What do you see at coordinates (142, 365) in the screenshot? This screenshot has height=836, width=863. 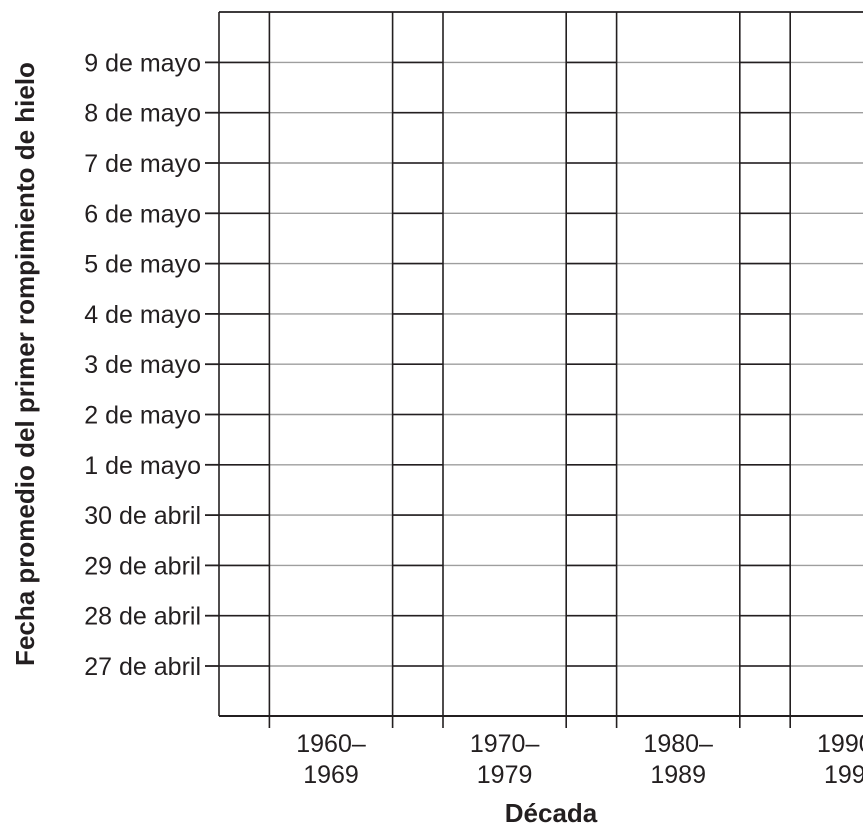 I see `y-tick-label: 3 de mayo` at bounding box center [142, 365].